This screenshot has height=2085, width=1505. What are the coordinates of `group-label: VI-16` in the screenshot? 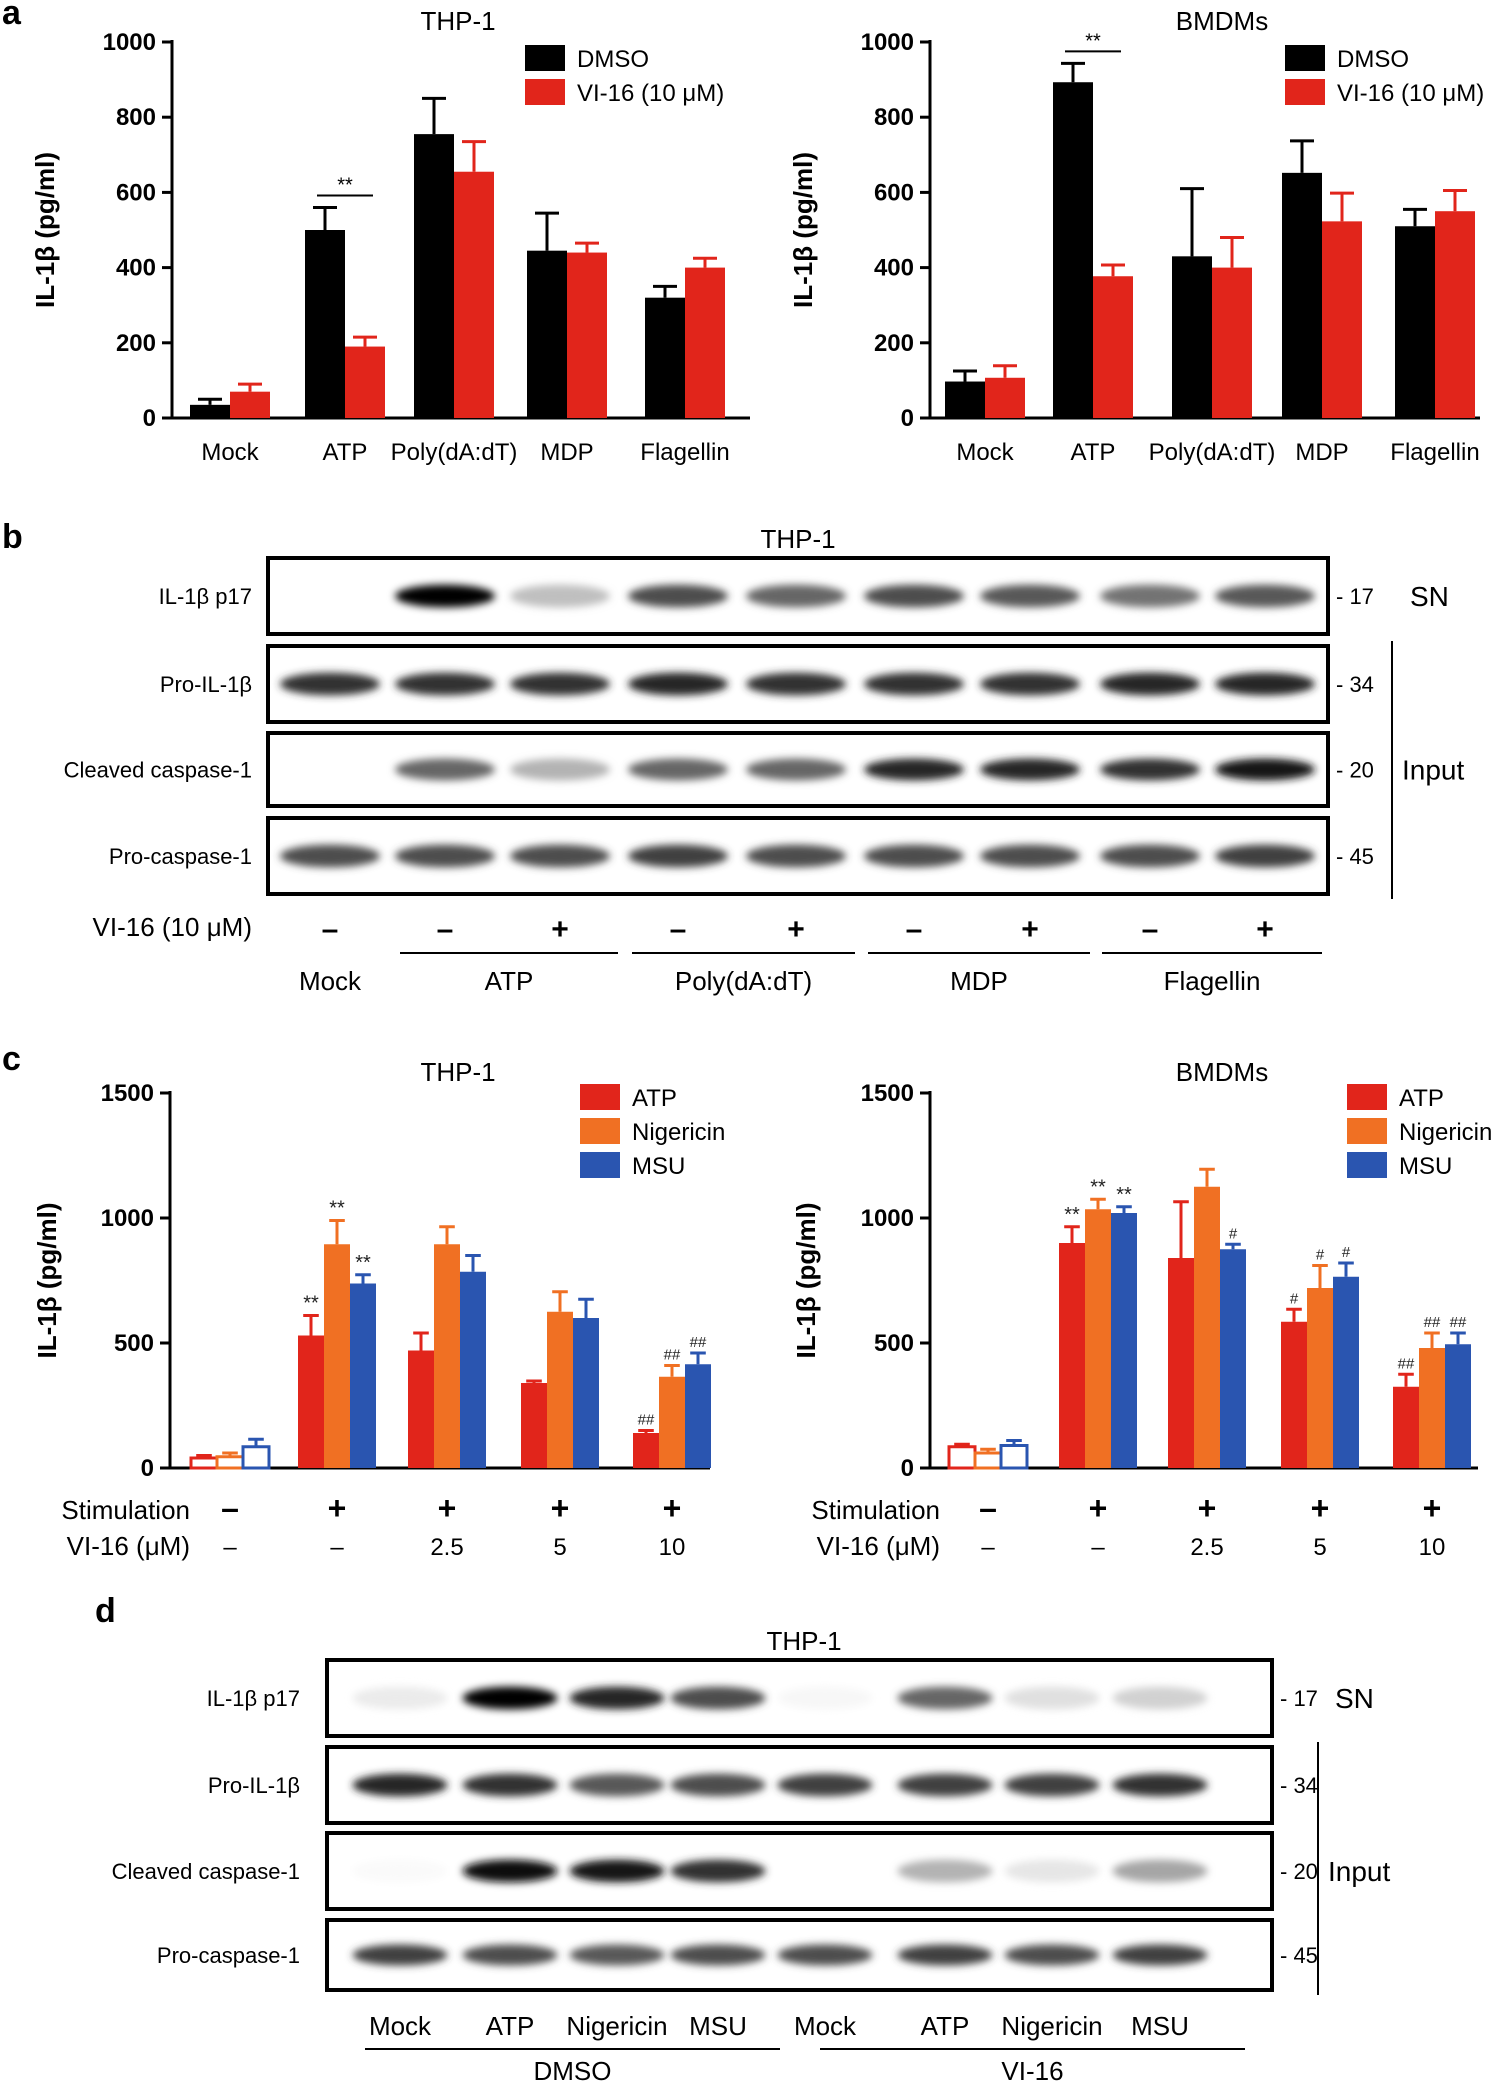 It's located at (1032, 2070).